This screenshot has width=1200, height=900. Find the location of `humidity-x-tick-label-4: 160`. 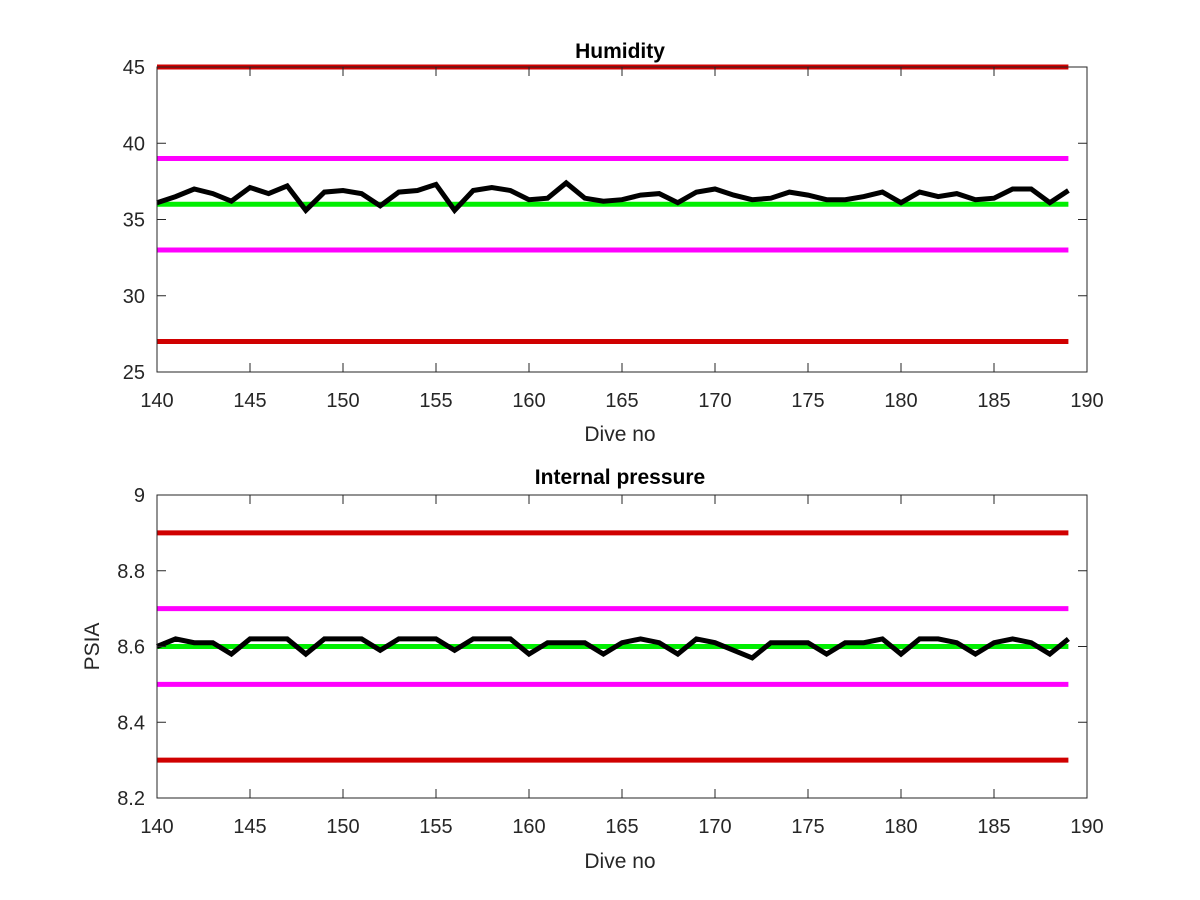

humidity-x-tick-label-4: 160 is located at coordinates (528, 401).